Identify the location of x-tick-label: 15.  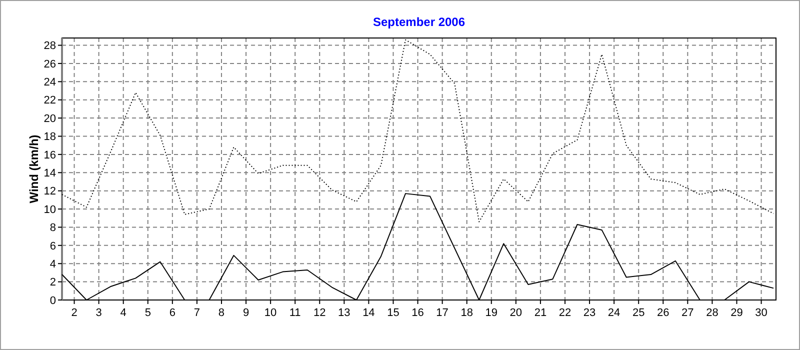
(393, 313).